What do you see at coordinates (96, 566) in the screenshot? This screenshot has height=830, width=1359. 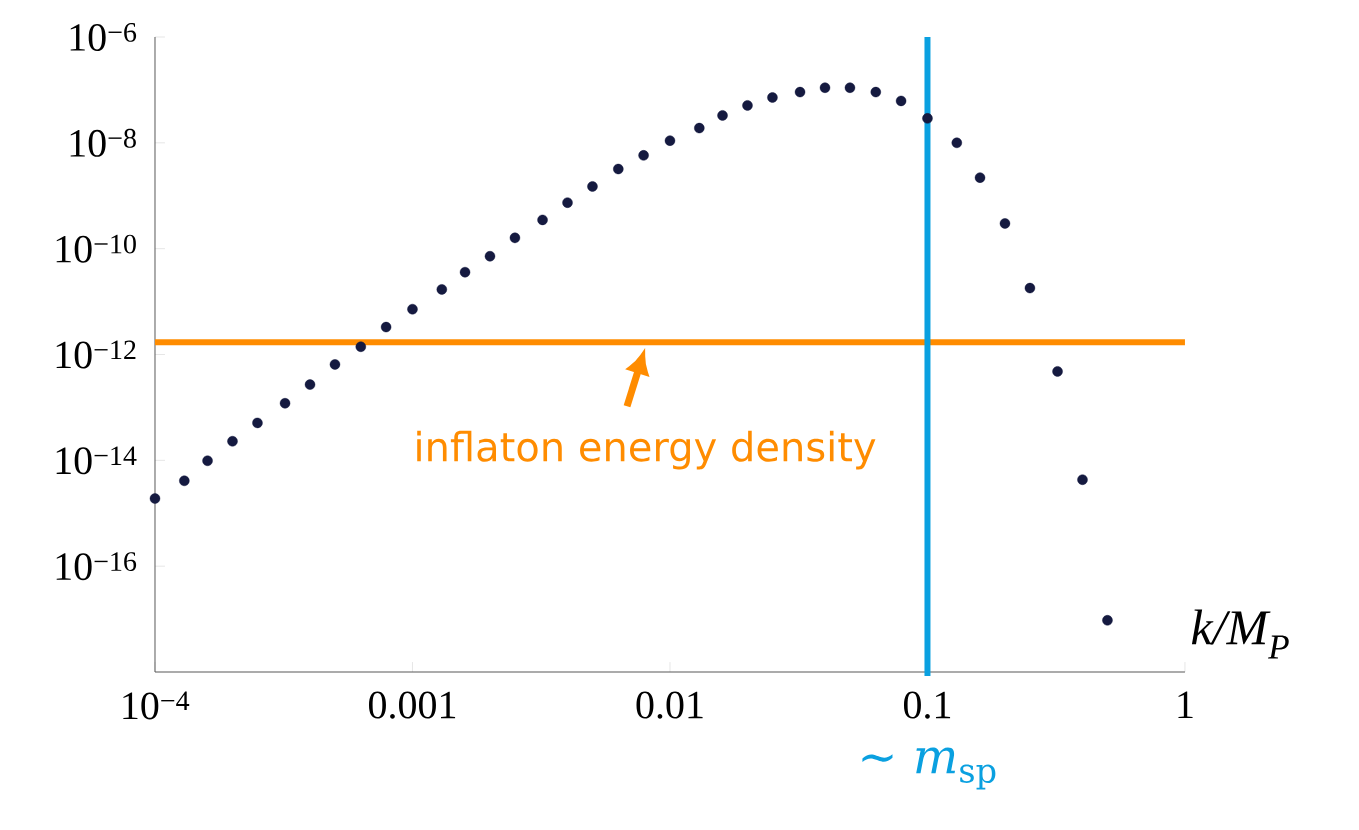 I see `y-tick-label: 10$^{−16}$` at bounding box center [96, 566].